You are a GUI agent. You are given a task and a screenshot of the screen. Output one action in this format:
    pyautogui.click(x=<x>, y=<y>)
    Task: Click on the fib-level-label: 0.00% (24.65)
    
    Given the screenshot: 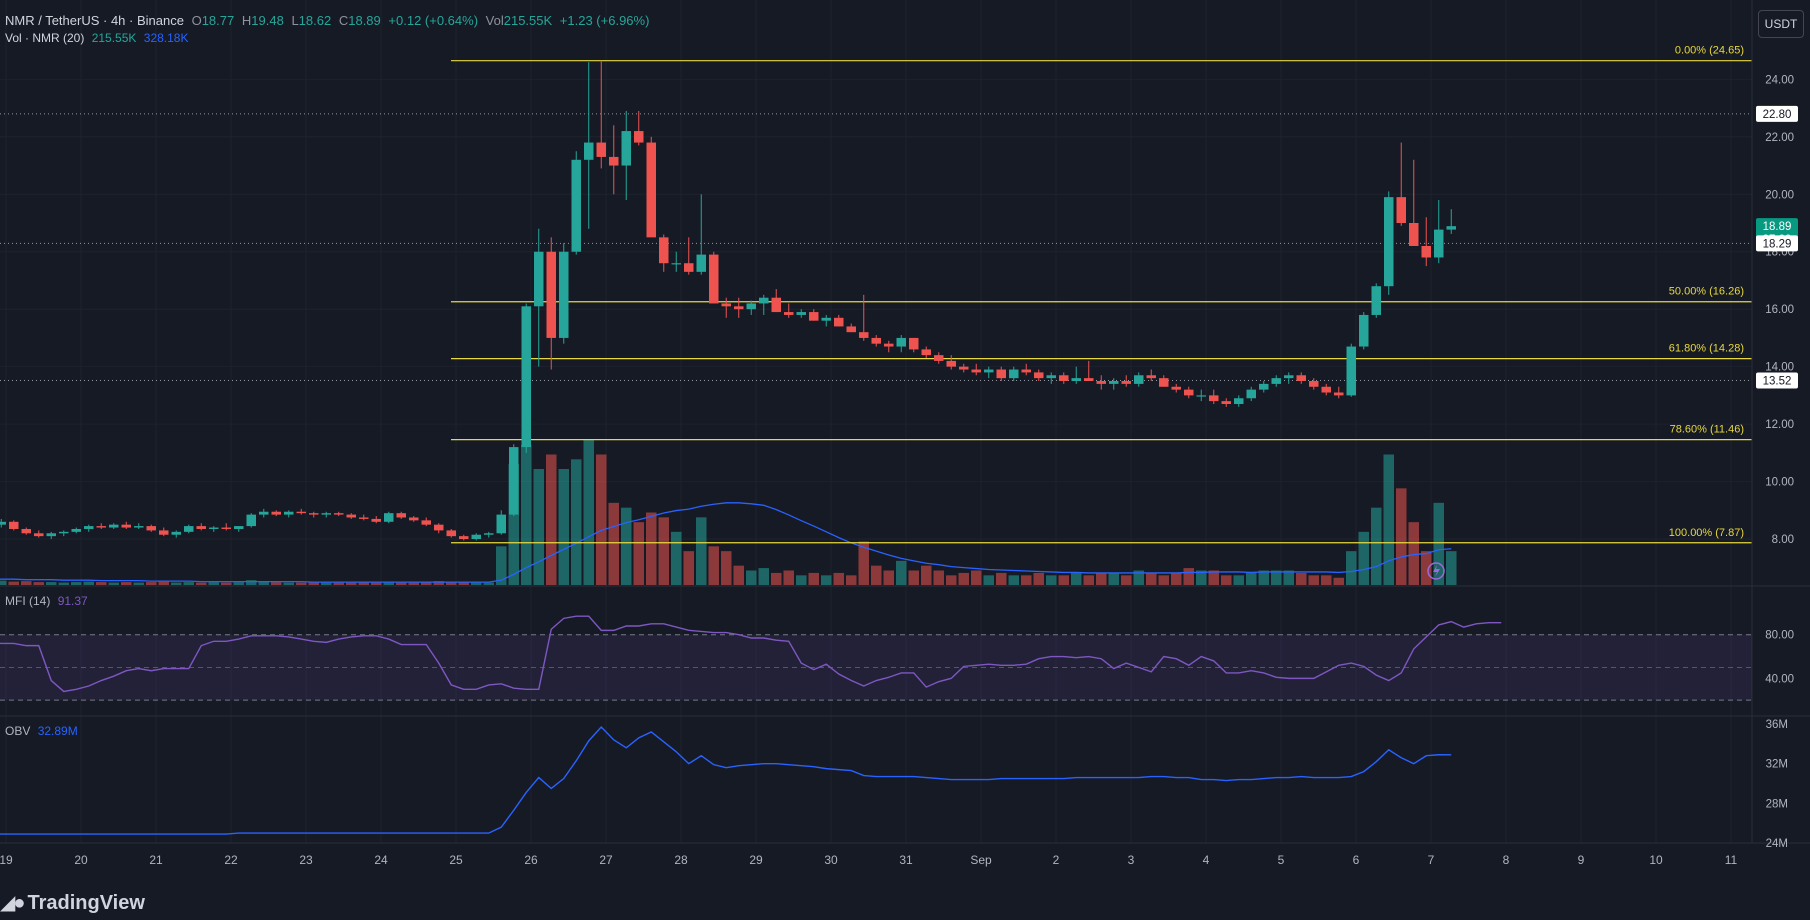 What is the action you would take?
    pyautogui.click(x=1709, y=51)
    